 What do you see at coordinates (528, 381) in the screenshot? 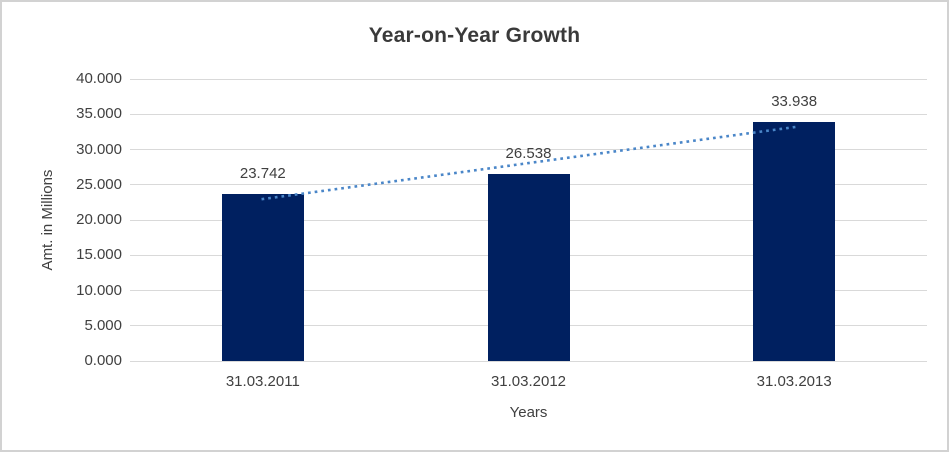
I see `x-tick-label: 31.03.2012` at bounding box center [528, 381].